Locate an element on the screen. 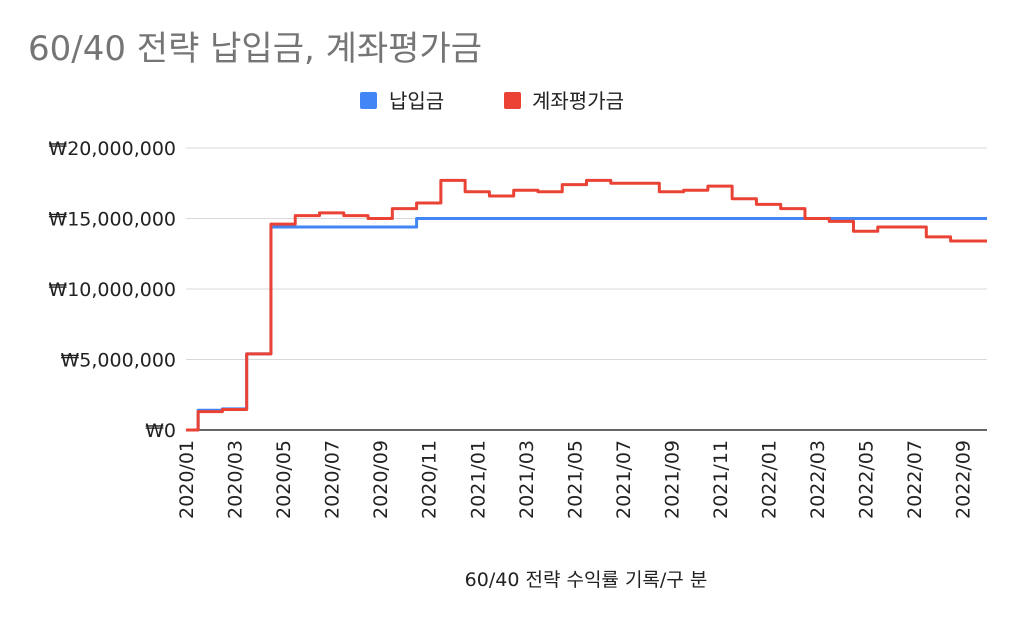 Image resolution: width=1018 pixels, height=620 pixels. legend-label-series-2: 계좌평가금 is located at coordinates (578, 101).